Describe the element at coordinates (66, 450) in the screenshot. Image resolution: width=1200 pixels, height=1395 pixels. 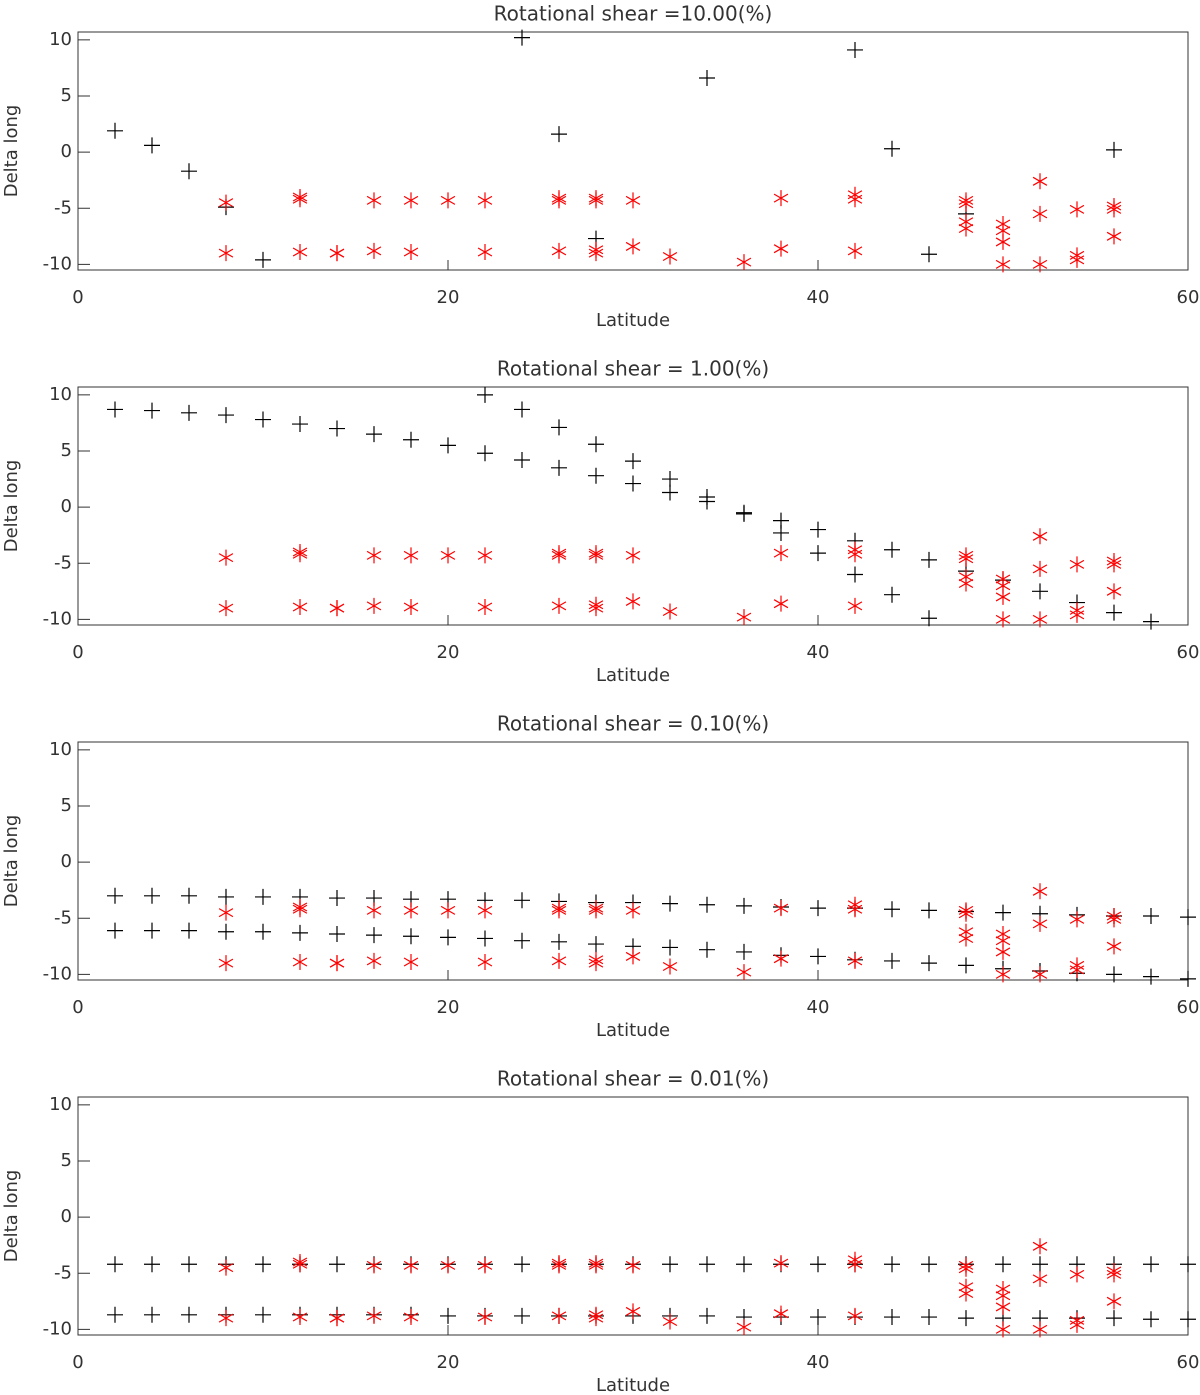
I see `y-tick-label: 5` at that location.